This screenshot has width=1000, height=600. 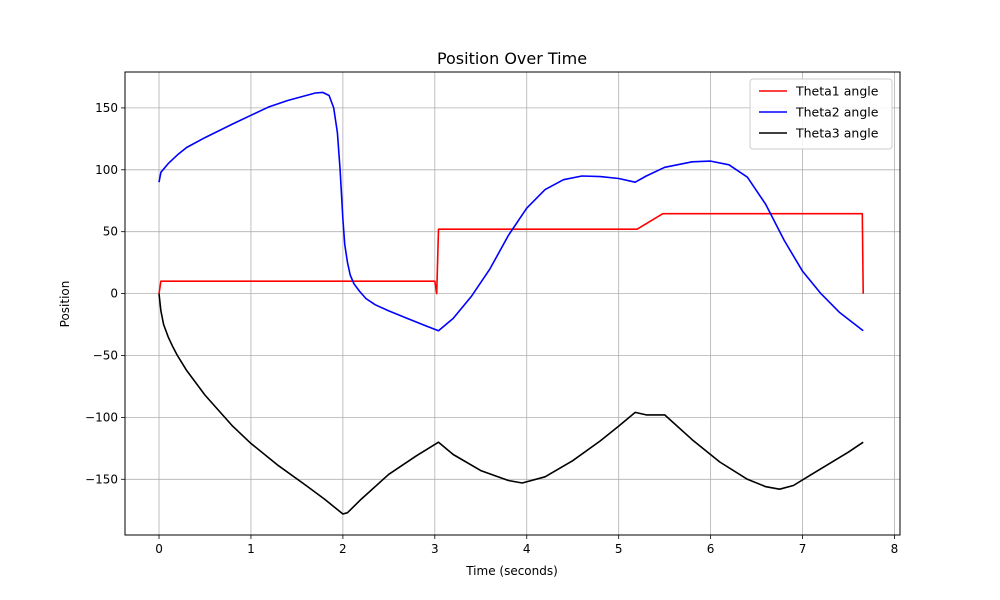 What do you see at coordinates (435, 549) in the screenshot?
I see `x-tick-label: 3` at bounding box center [435, 549].